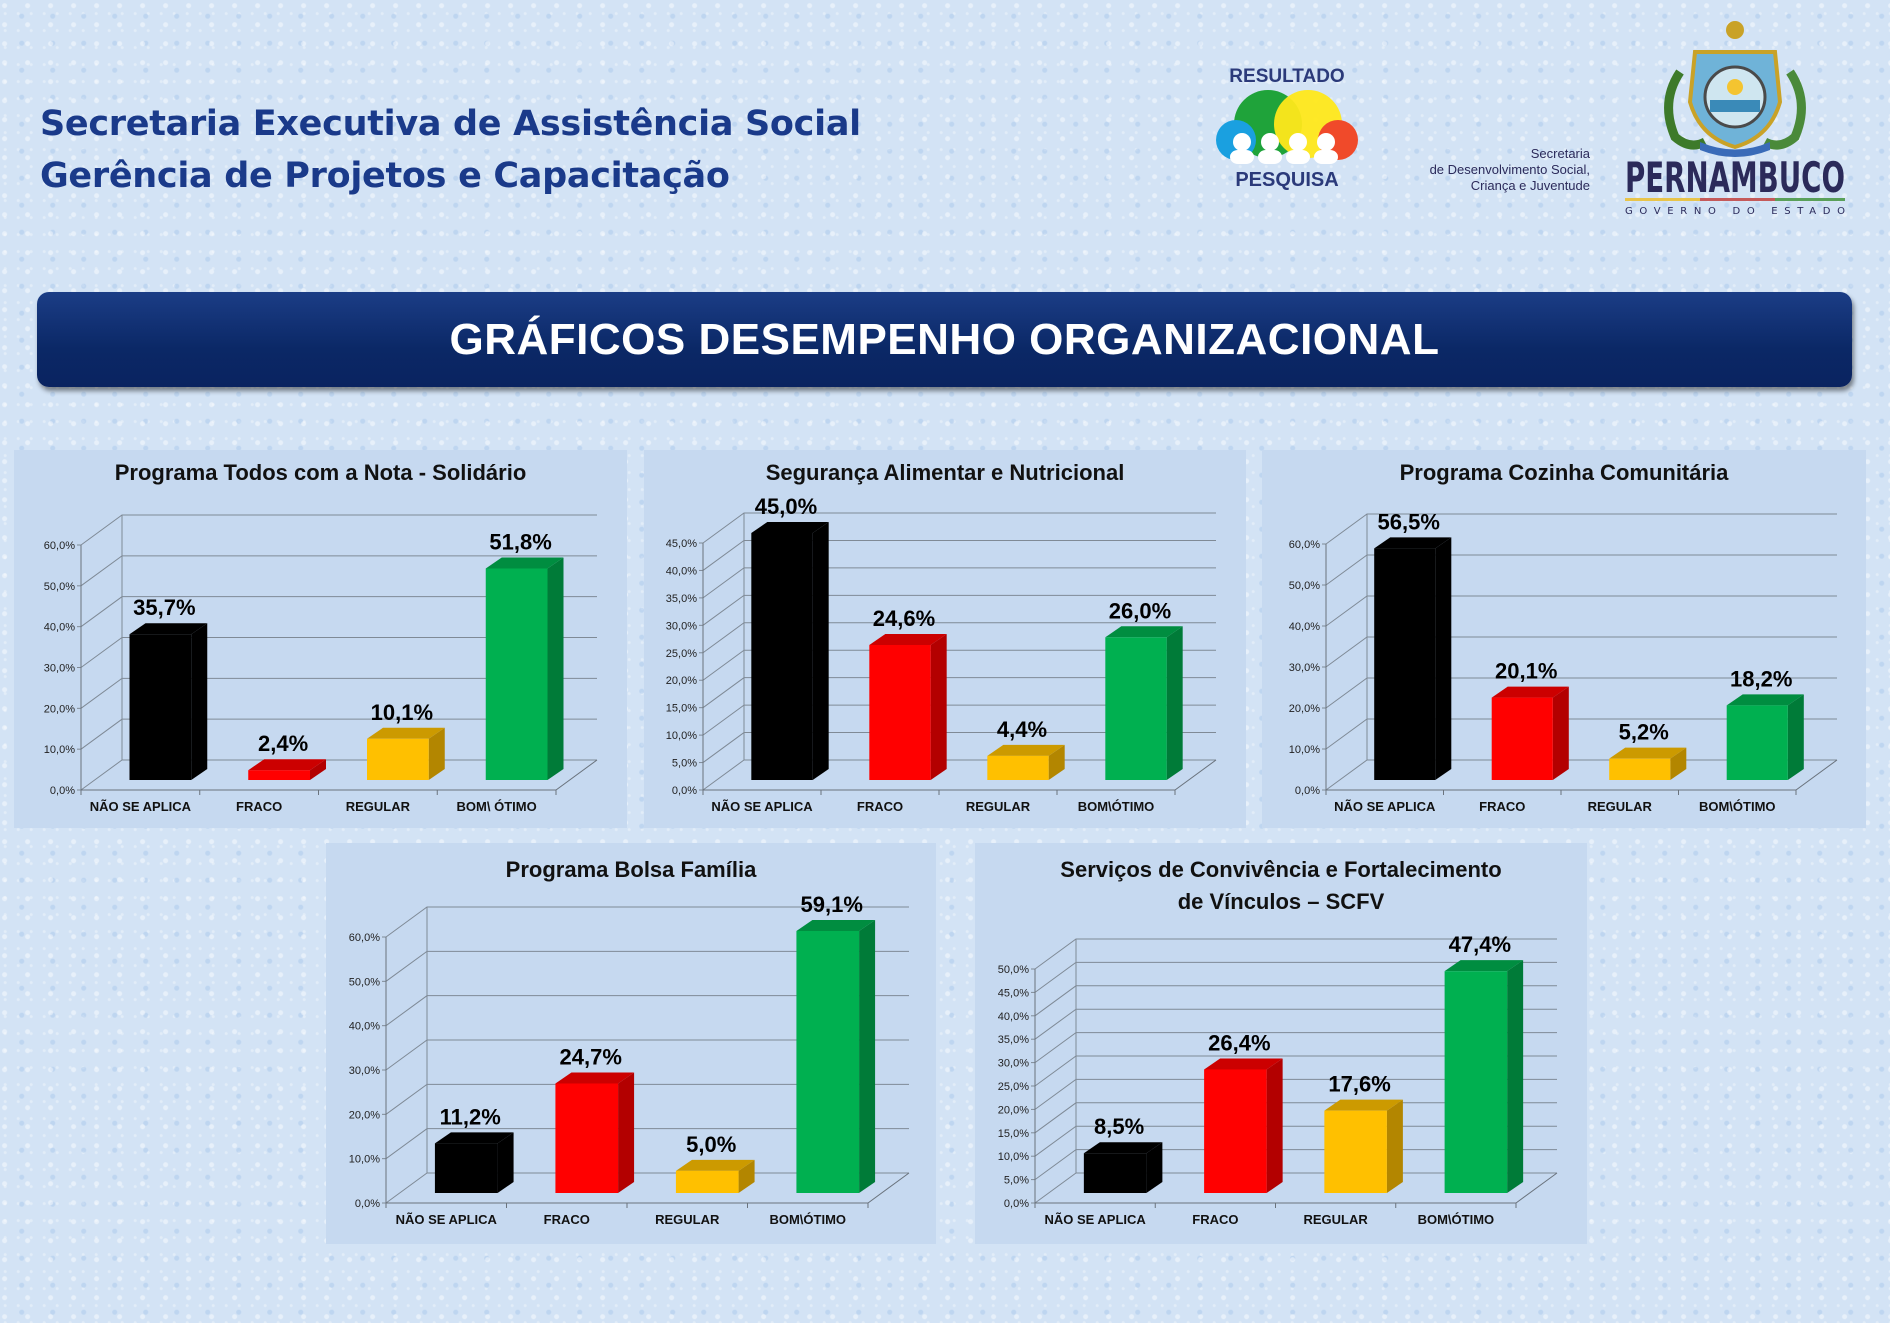 This screenshot has width=1890, height=1323. Describe the element at coordinates (681, 709) in the screenshot. I see `y-tick-label: 15,0%` at that location.